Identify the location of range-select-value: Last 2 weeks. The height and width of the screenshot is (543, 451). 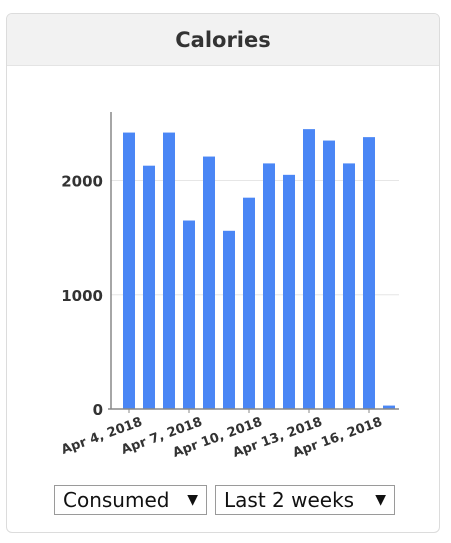
(289, 500).